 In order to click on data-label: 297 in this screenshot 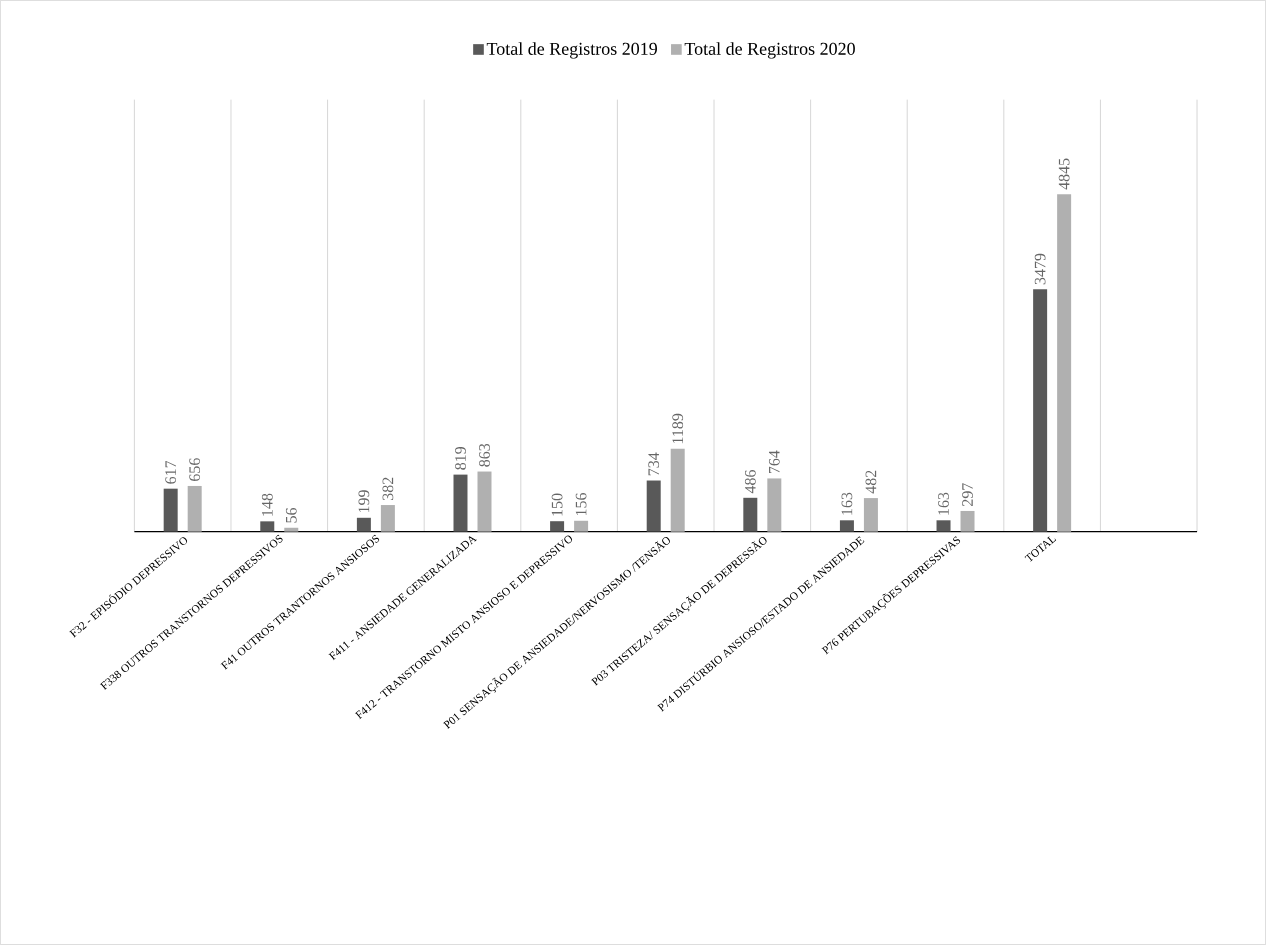, I will do `click(967, 494)`.